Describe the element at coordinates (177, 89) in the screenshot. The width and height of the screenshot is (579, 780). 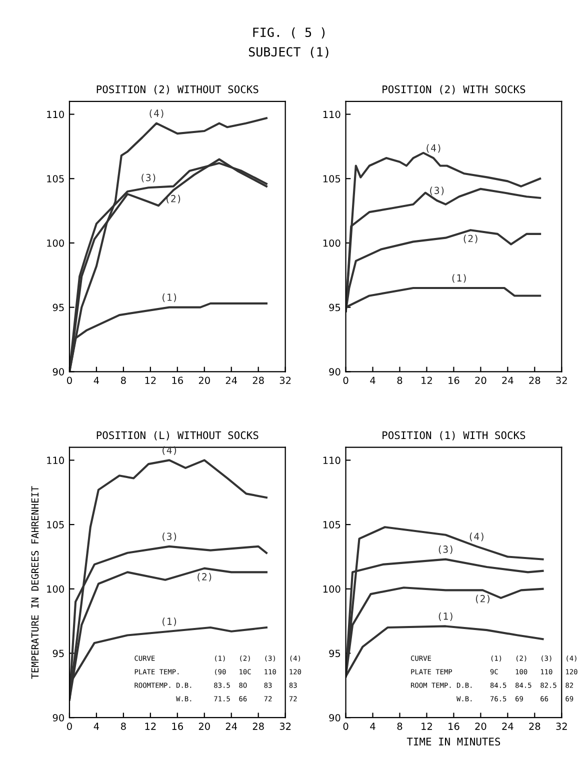
I see `chart-title: POSITION (2) WITHOUT SOCKS` at that location.